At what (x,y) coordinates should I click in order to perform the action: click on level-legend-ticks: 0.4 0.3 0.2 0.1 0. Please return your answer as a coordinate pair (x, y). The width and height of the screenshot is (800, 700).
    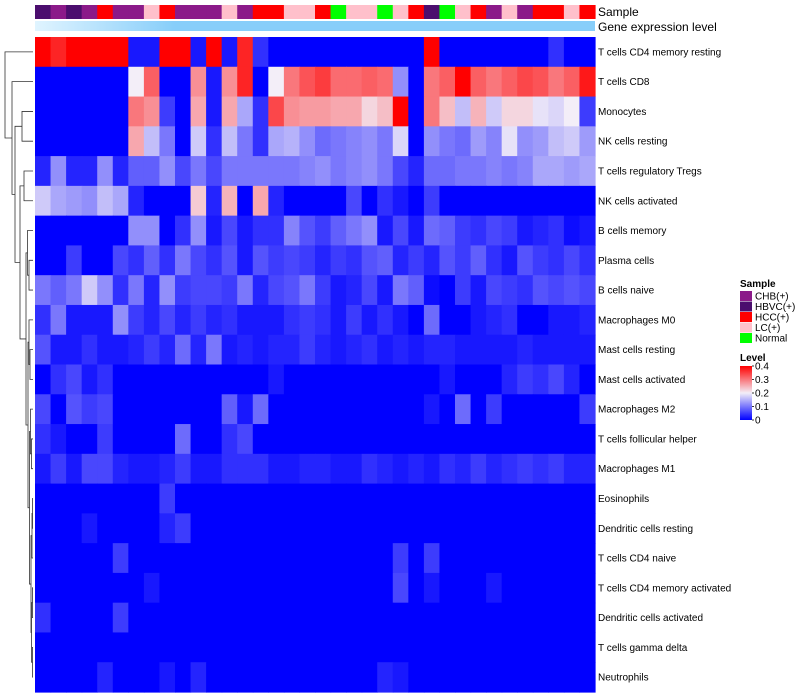
    Looking at the image, I should click on (760, 394).